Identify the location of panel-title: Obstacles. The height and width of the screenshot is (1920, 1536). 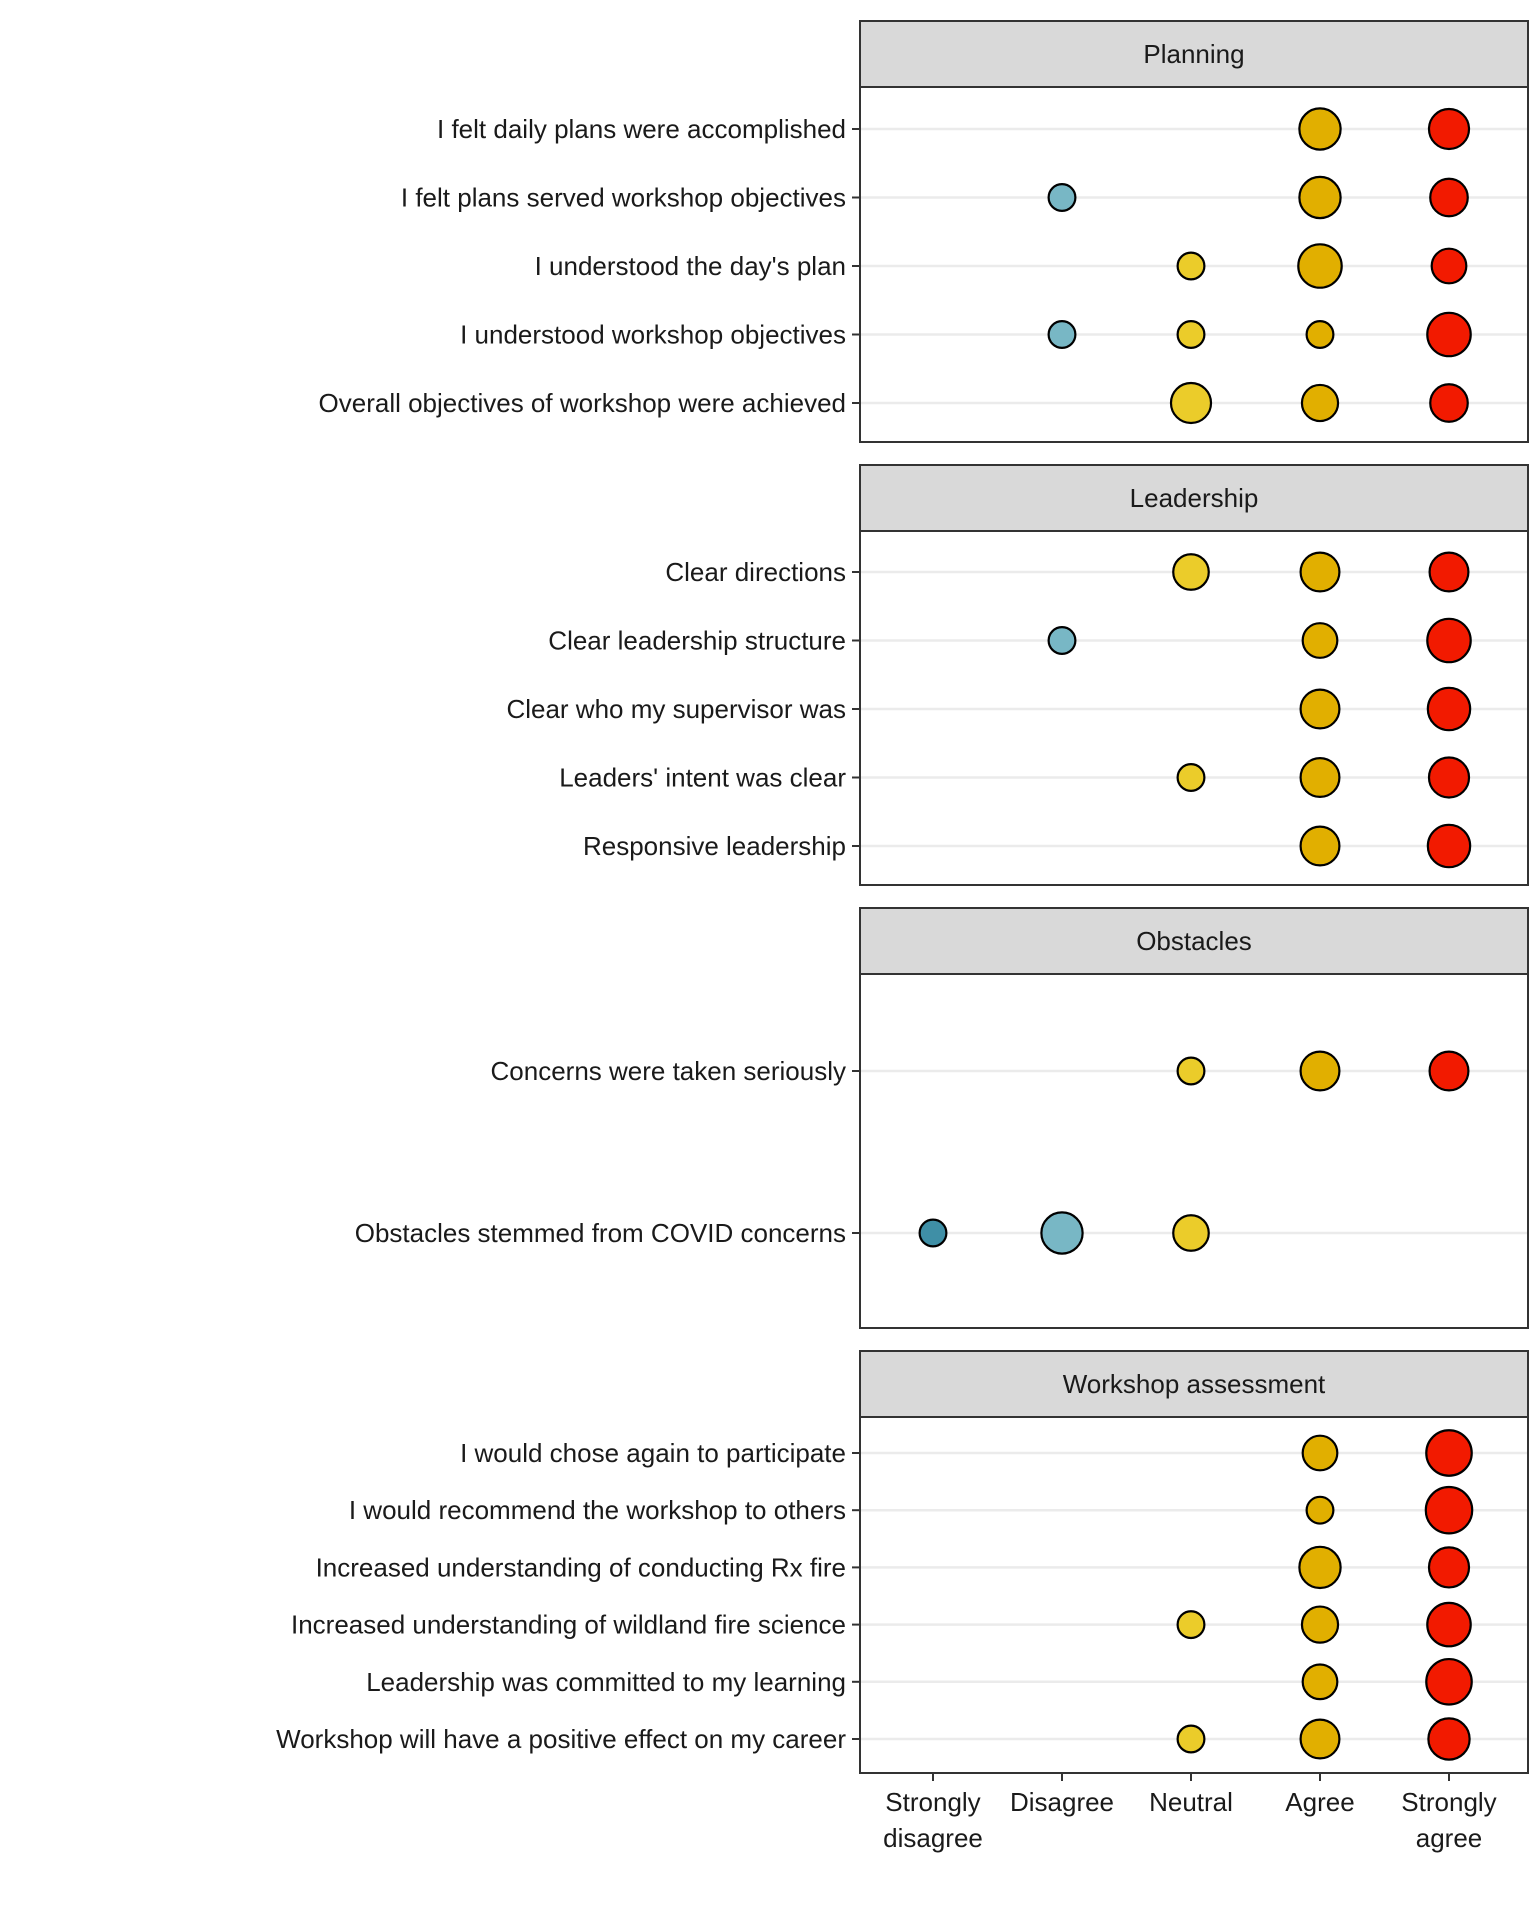
(1194, 941).